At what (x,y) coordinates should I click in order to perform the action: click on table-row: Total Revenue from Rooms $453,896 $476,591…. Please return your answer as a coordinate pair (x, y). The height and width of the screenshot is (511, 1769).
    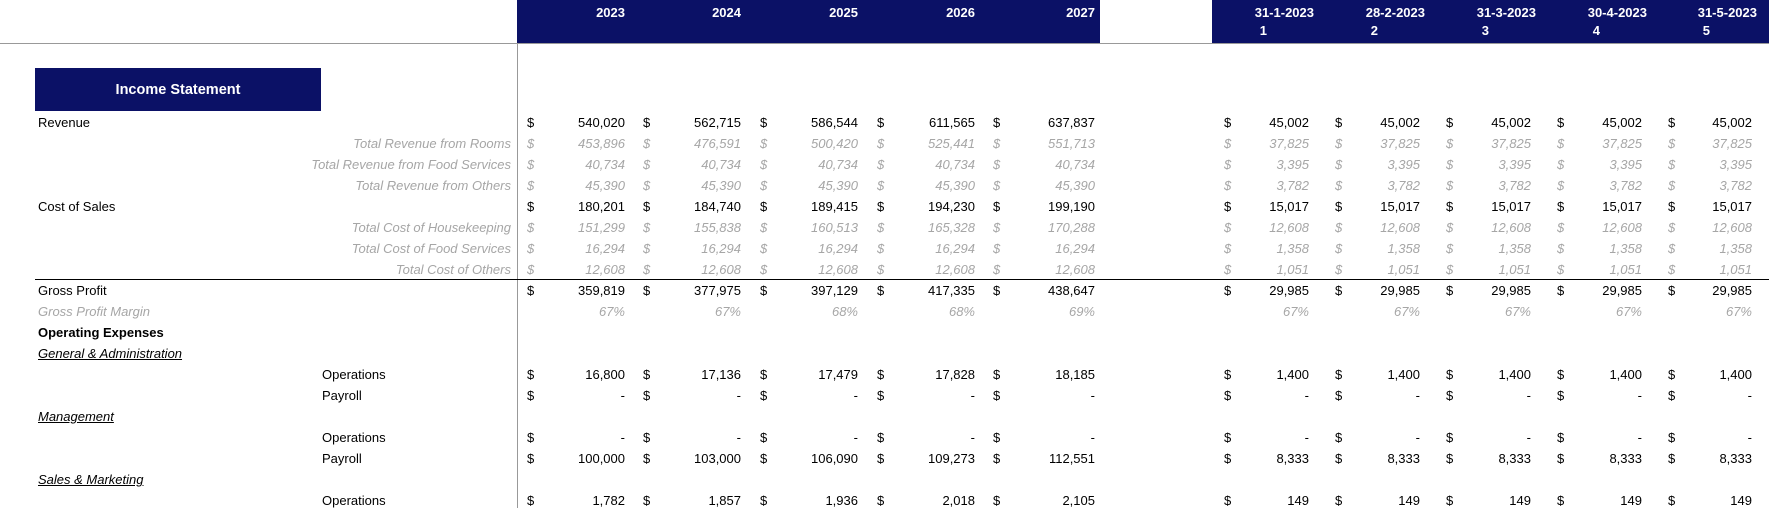
    Looking at the image, I should click on (884, 143).